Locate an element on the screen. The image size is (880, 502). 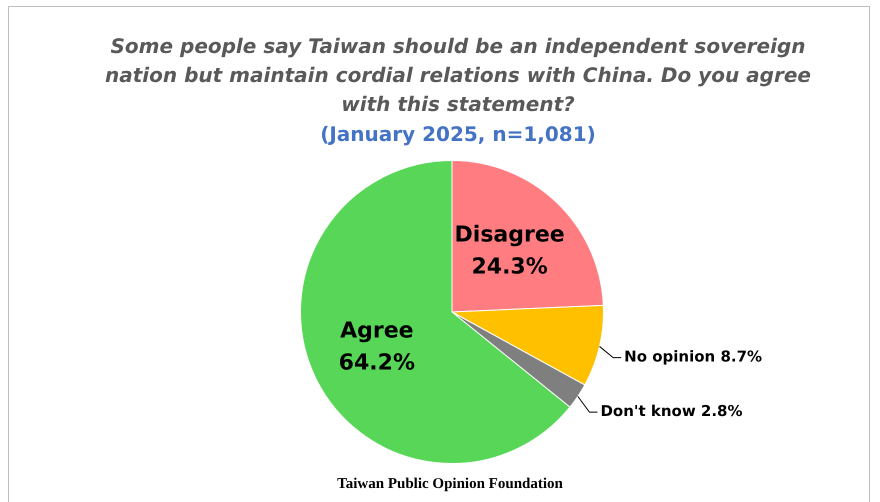
data-label: 64.2% is located at coordinates (376, 363).